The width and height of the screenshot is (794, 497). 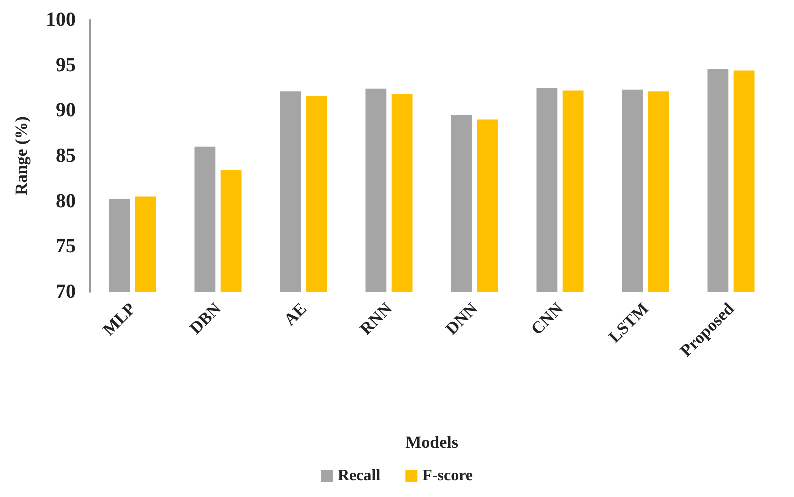 I want to click on y-tick-label: 100, so click(x=61, y=20).